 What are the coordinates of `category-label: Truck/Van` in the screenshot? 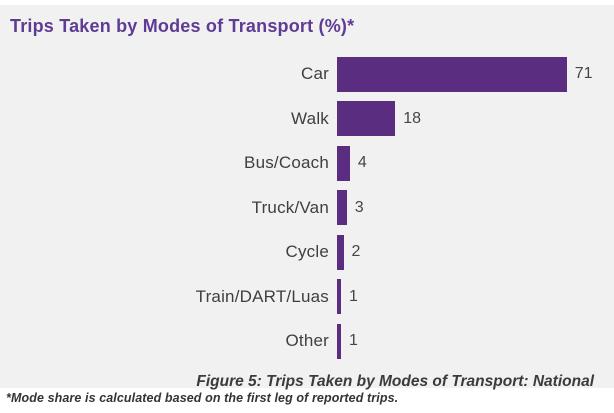 It's located at (290, 207).